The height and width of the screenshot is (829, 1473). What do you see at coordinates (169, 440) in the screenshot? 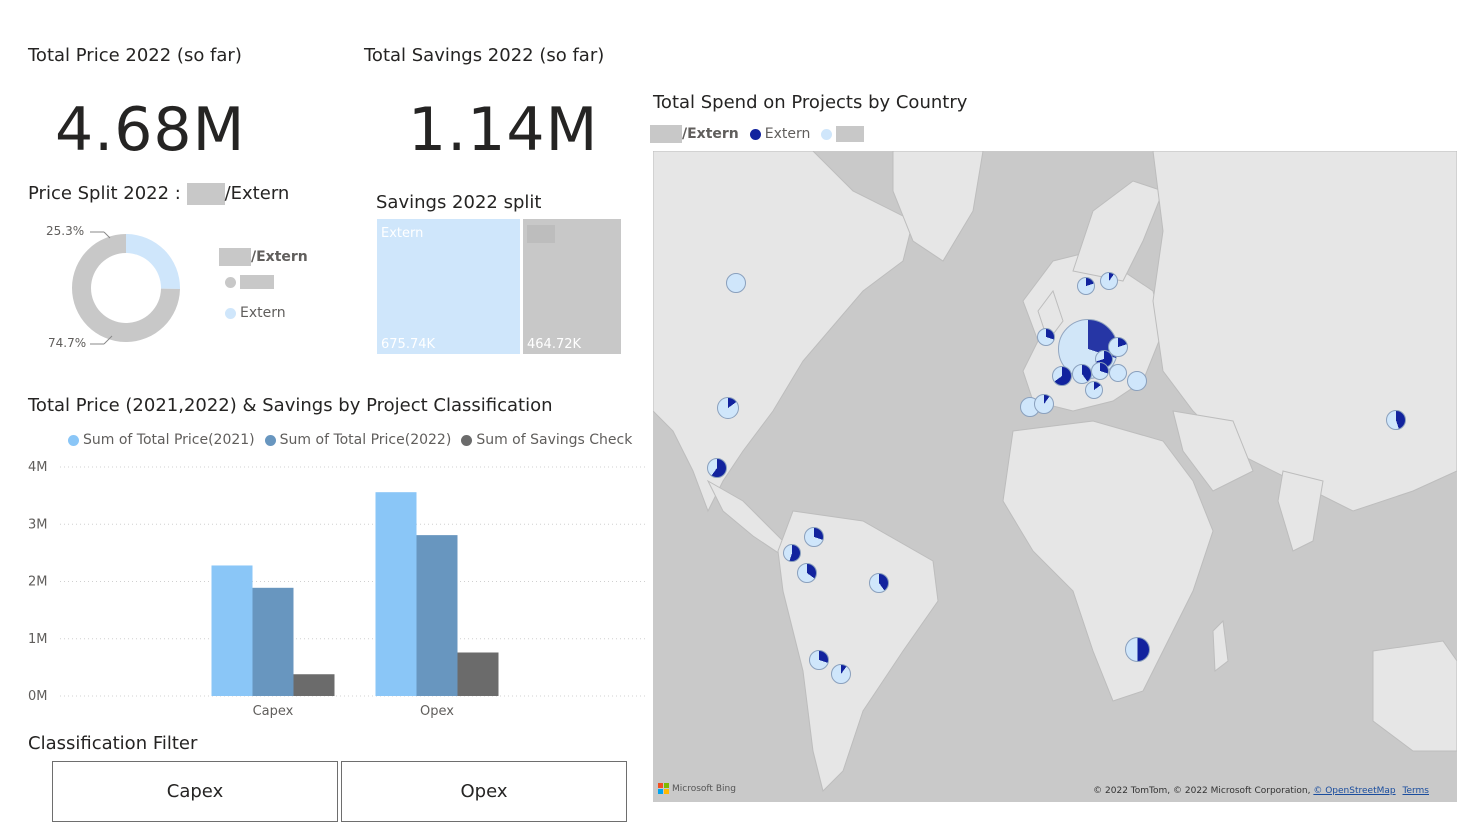
I see `legend-label: Sum of Total Price(2021)` at bounding box center [169, 440].